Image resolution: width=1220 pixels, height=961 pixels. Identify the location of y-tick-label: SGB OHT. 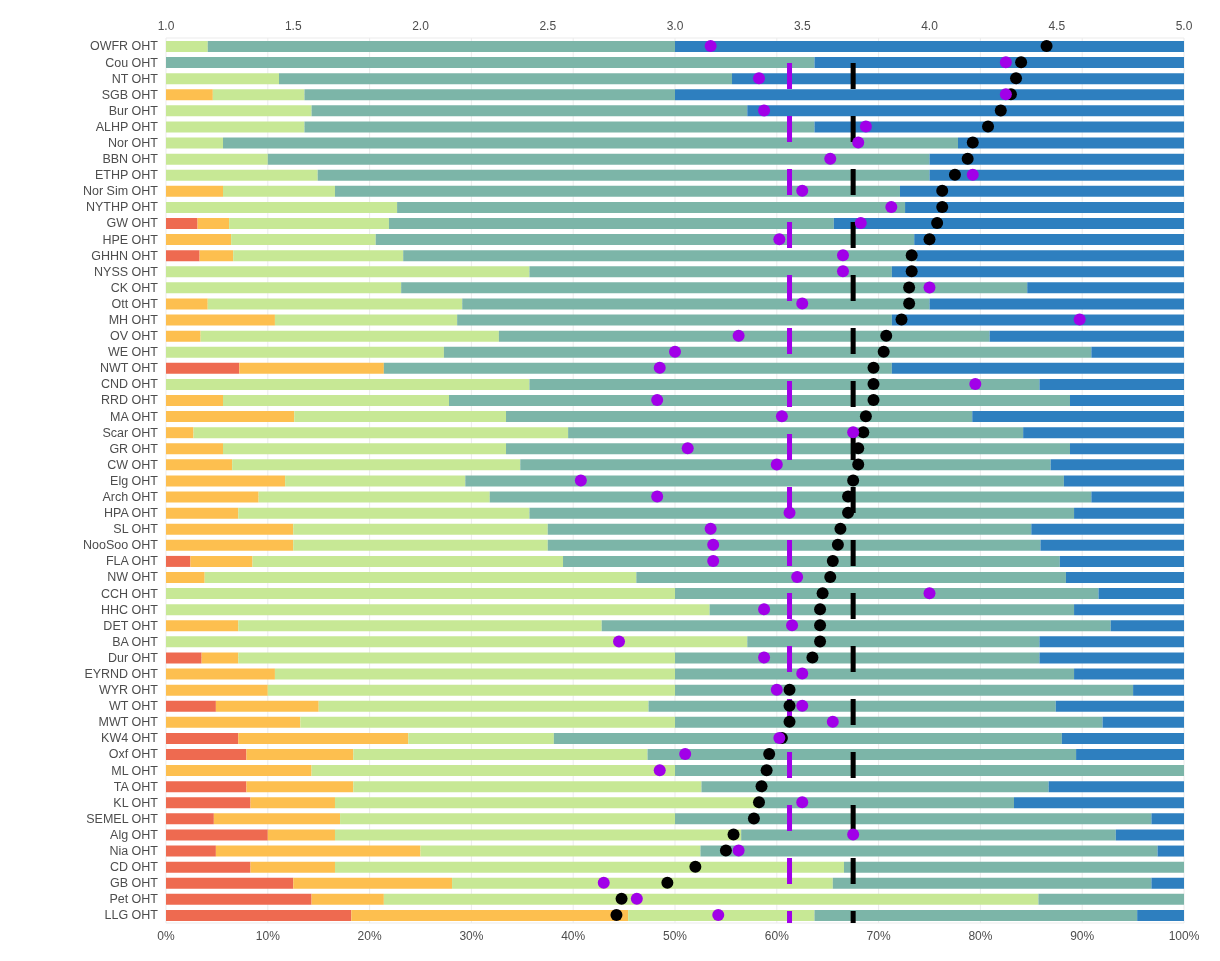
(130, 94).